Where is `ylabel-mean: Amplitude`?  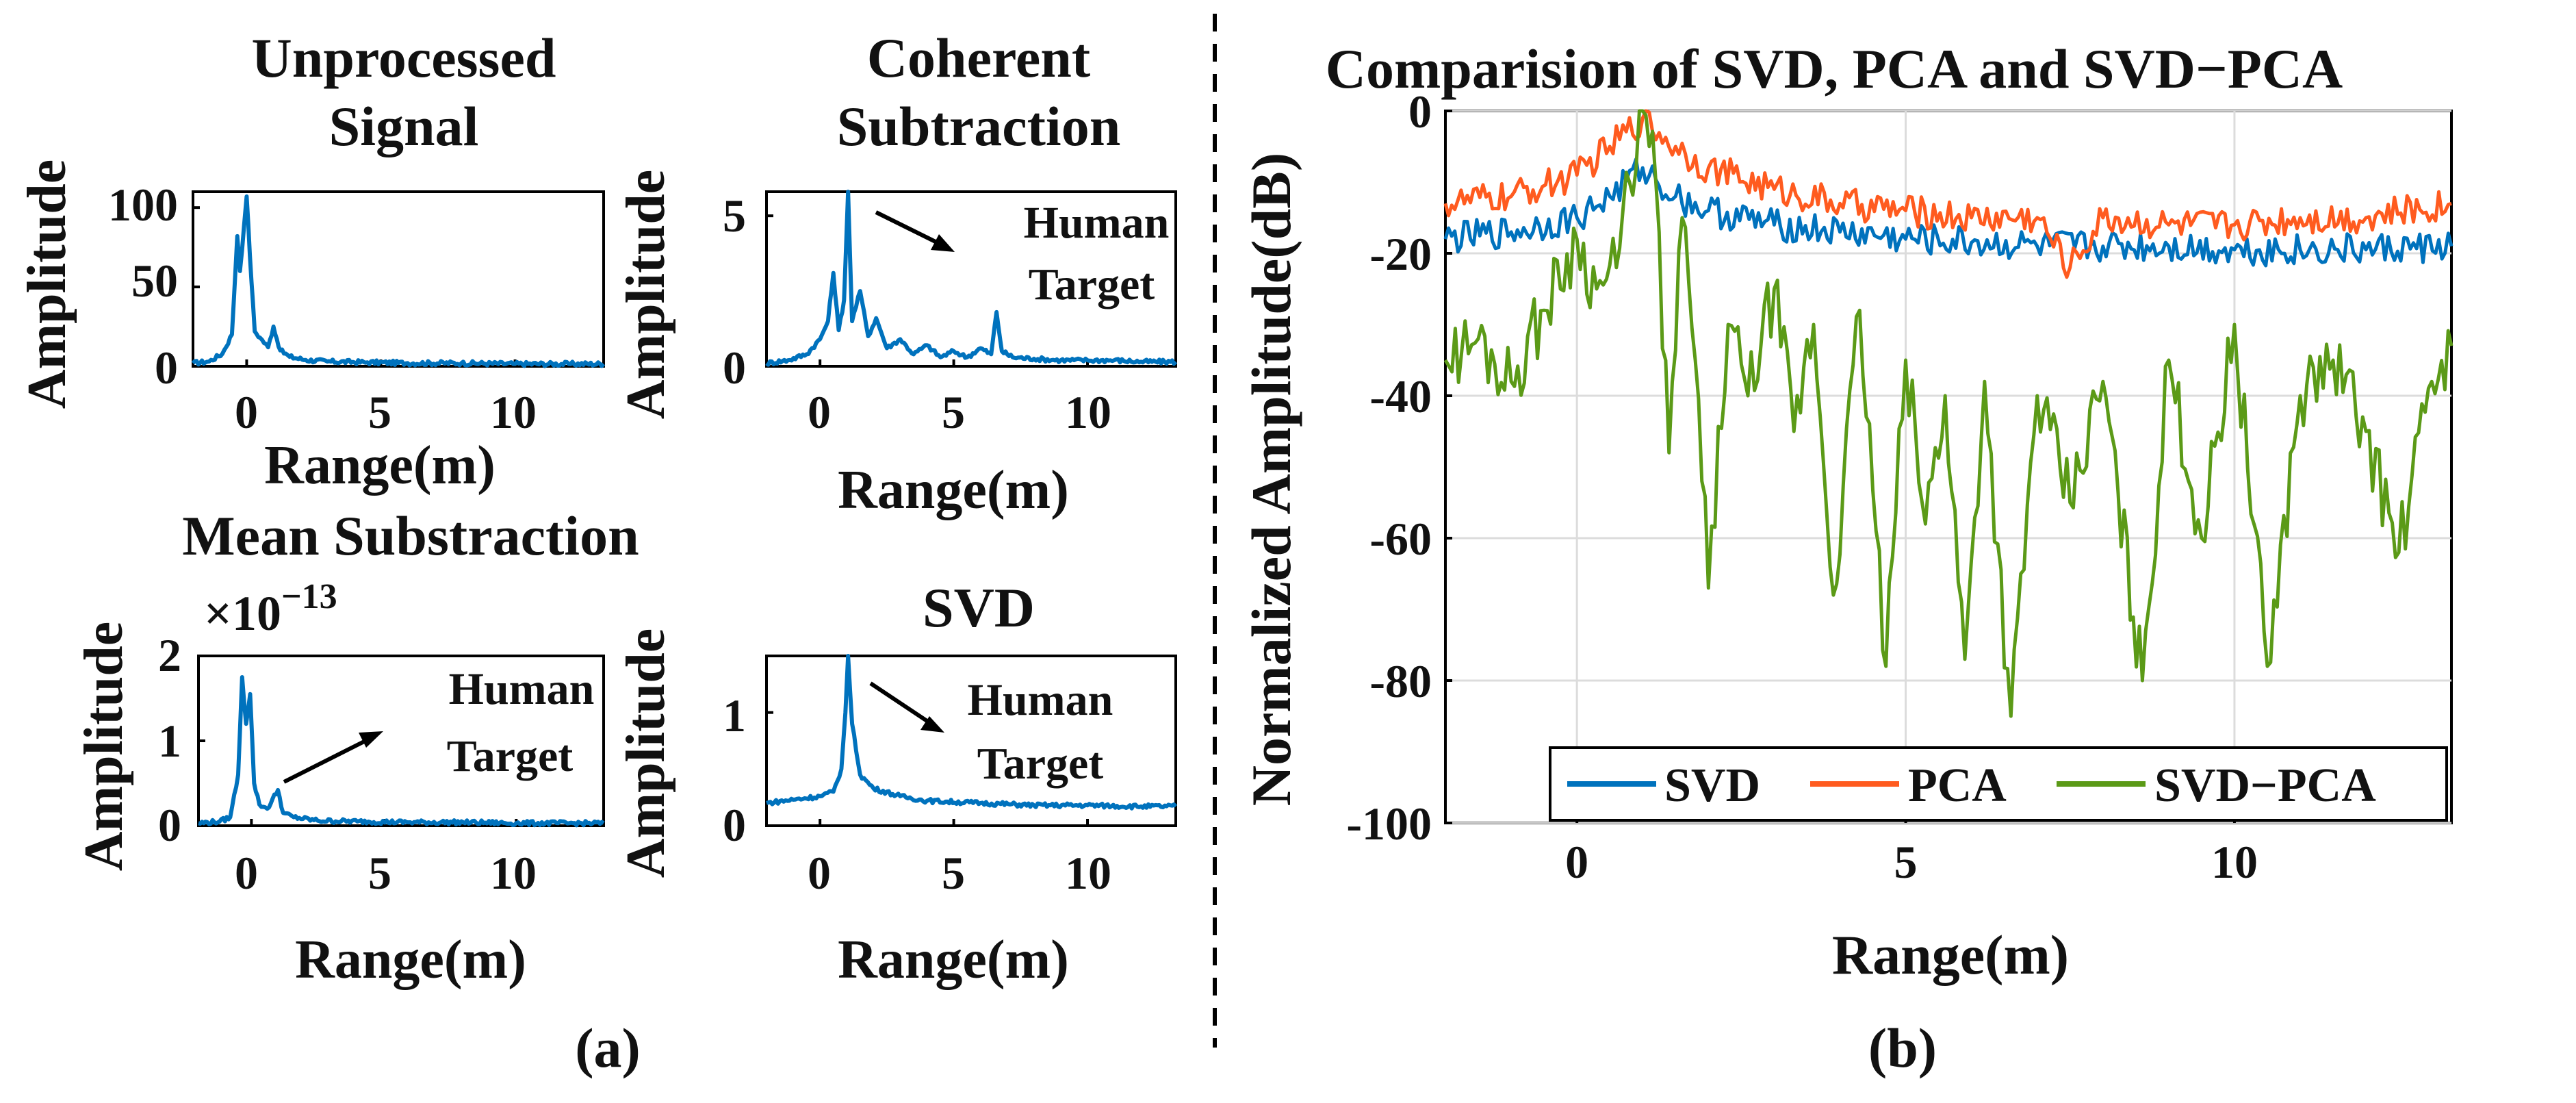
ylabel-mean: Amplitude is located at coordinates (104, 747).